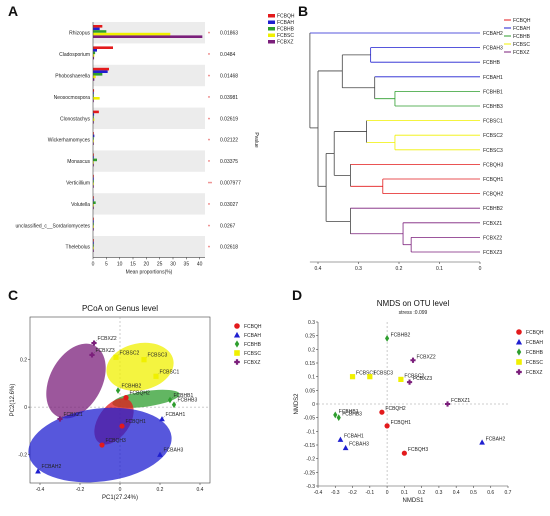  Describe the element at coordinates (252, 354) in the screenshot. I see `legend-label: FCBSC` at that location.